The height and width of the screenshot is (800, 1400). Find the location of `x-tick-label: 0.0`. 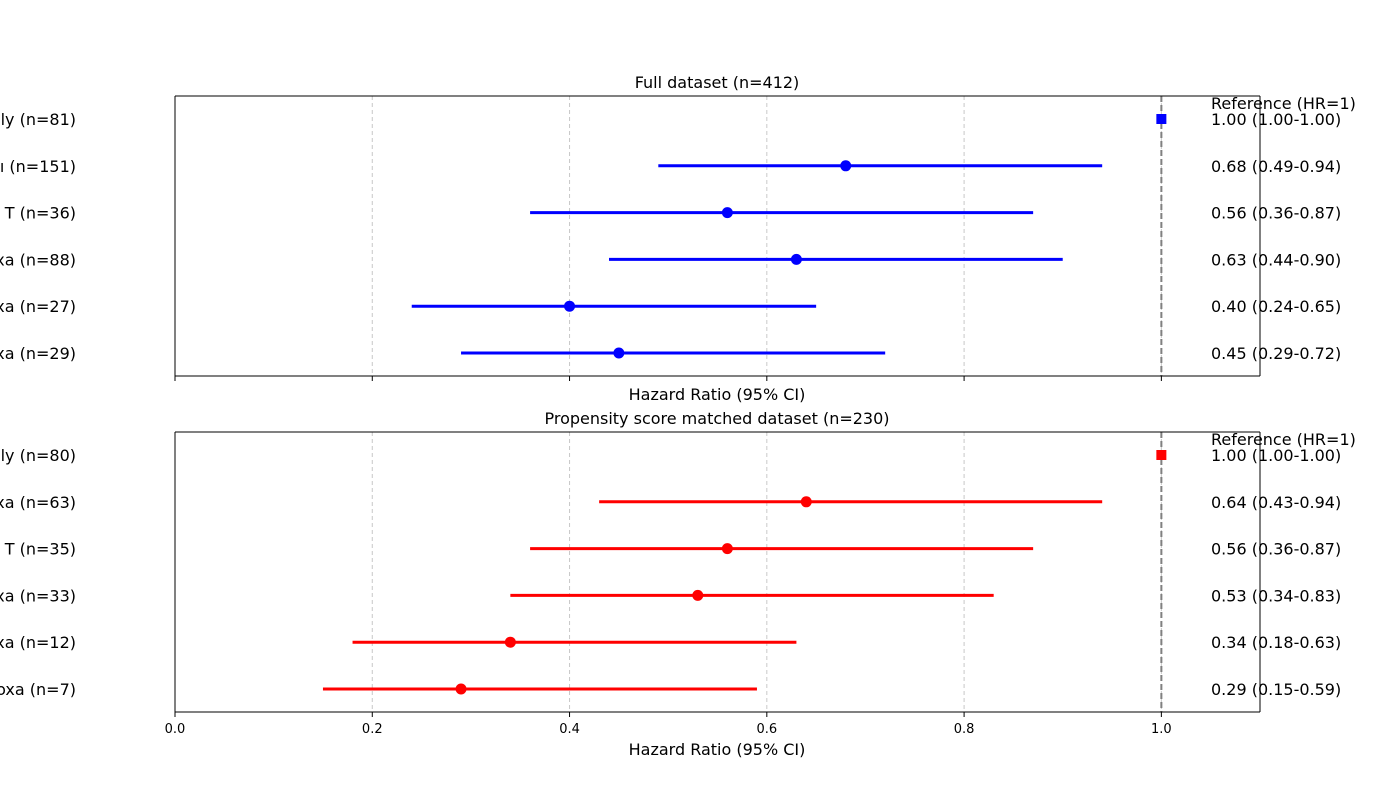

x-tick-label: 0.0 is located at coordinates (175, 729).